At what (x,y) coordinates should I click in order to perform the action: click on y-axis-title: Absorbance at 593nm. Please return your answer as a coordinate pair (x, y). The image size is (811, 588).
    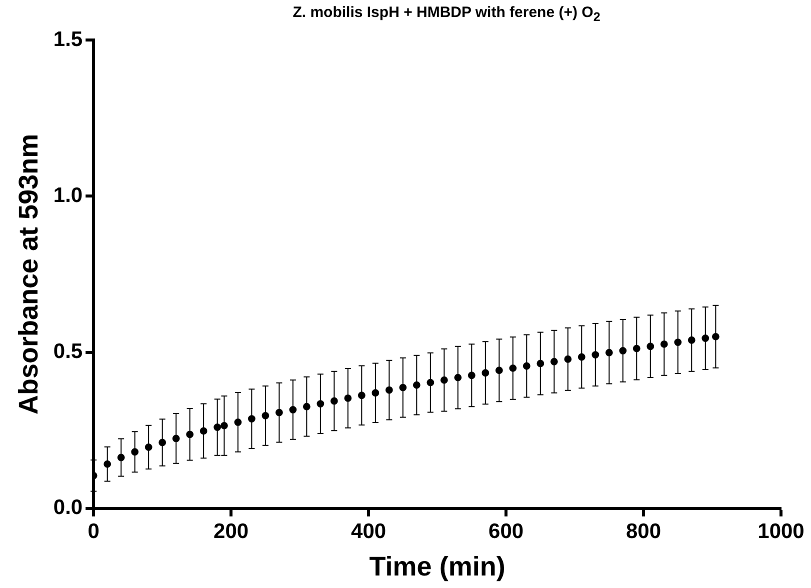
    Looking at the image, I should click on (29, 274).